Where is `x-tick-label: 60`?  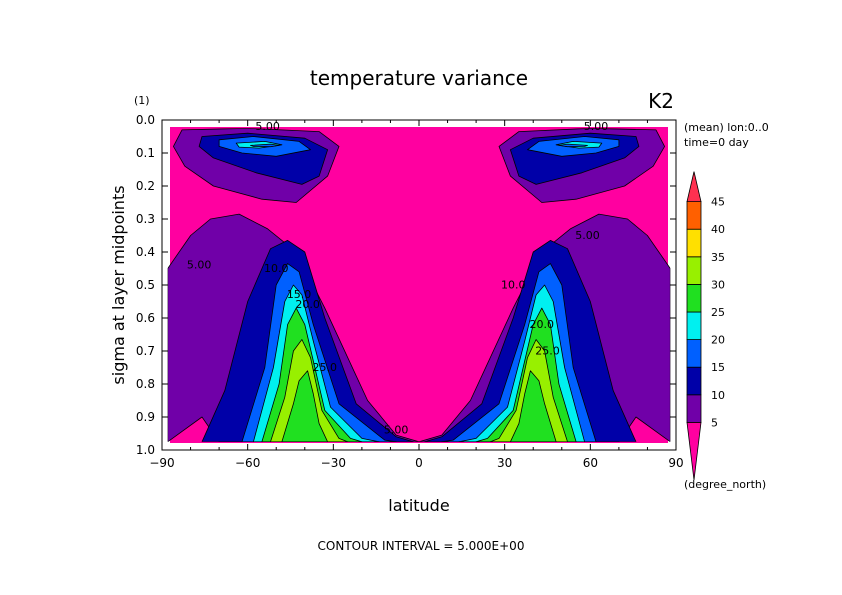 x-tick-label: 60 is located at coordinates (590, 463).